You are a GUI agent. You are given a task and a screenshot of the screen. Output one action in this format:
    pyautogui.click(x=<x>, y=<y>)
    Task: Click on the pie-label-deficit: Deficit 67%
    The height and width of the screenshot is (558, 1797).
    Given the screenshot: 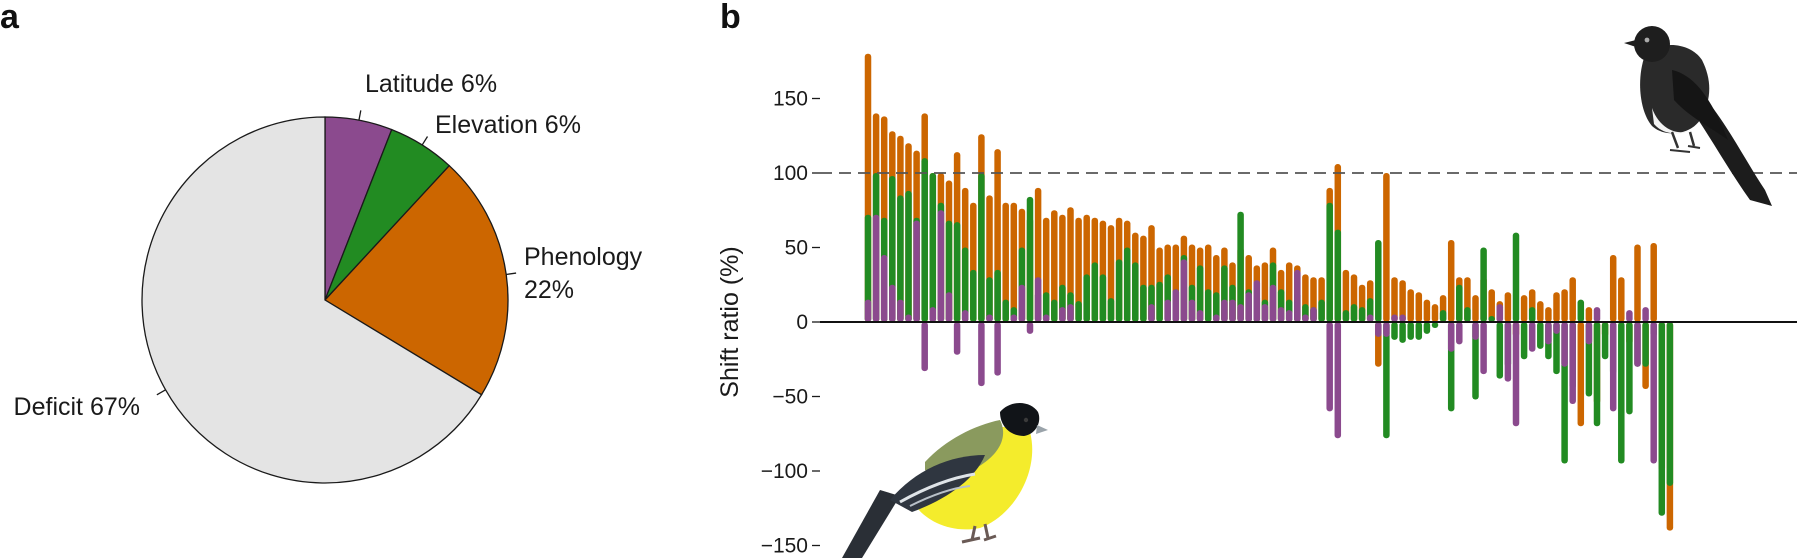 What is the action you would take?
    pyautogui.click(x=77, y=407)
    